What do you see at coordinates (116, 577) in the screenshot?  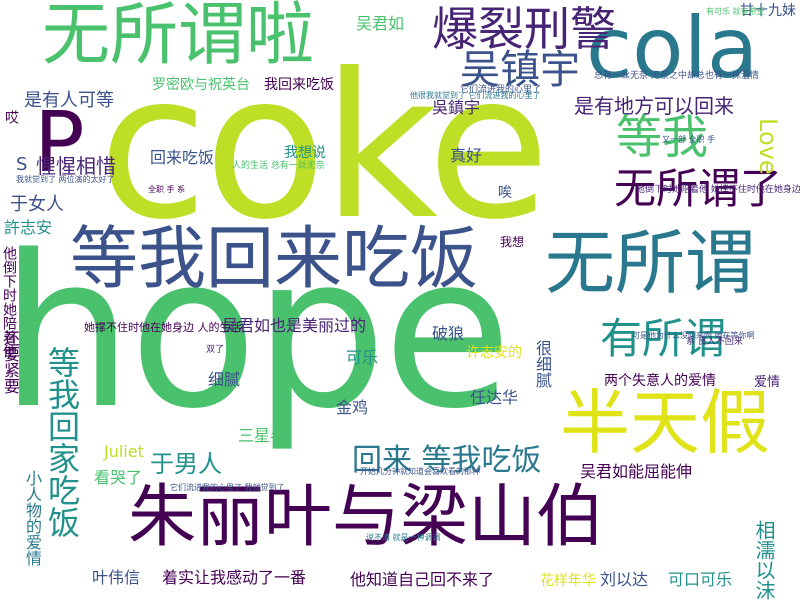 I see `word-ye-weixin: 叶伟信` at bounding box center [116, 577].